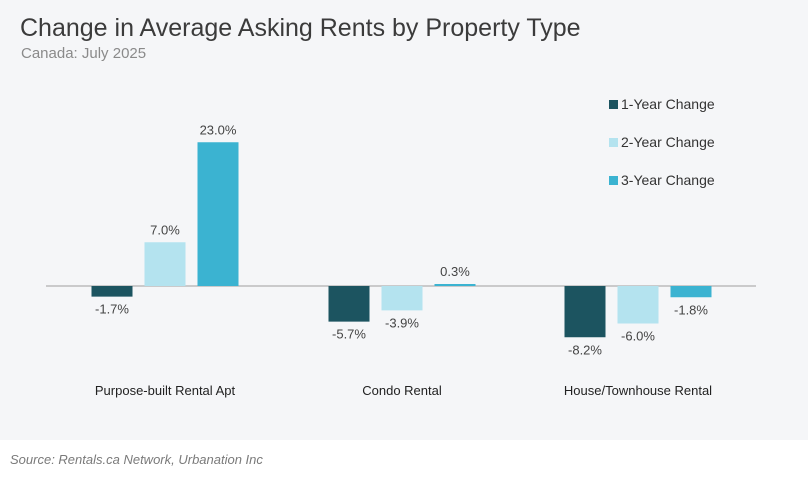 The width and height of the screenshot is (808, 483). Describe the element at coordinates (638, 336) in the screenshot. I see `bar-value-label: -6.0%` at that location.